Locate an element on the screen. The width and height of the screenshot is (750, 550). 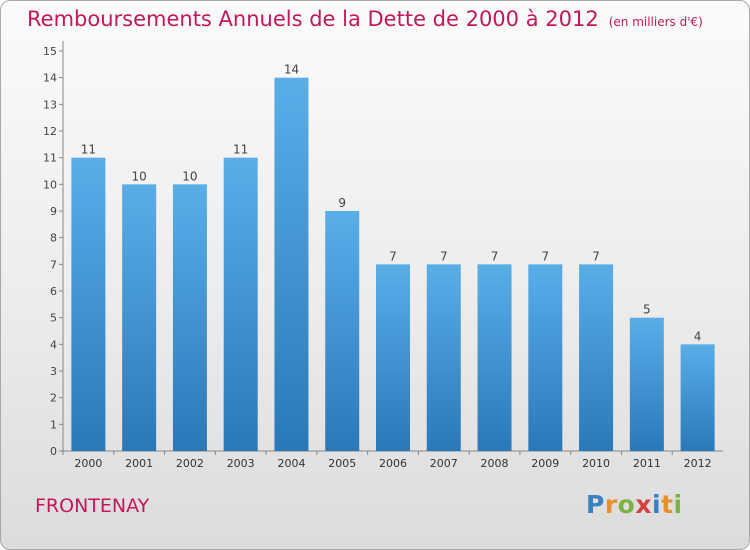
x-tick-label: 2003 is located at coordinates (241, 463).